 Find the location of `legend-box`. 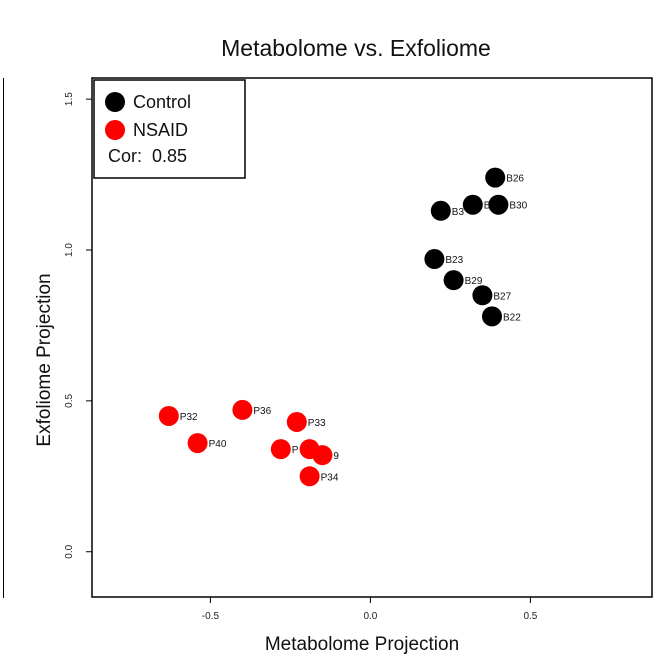

legend-box is located at coordinates (169, 129).